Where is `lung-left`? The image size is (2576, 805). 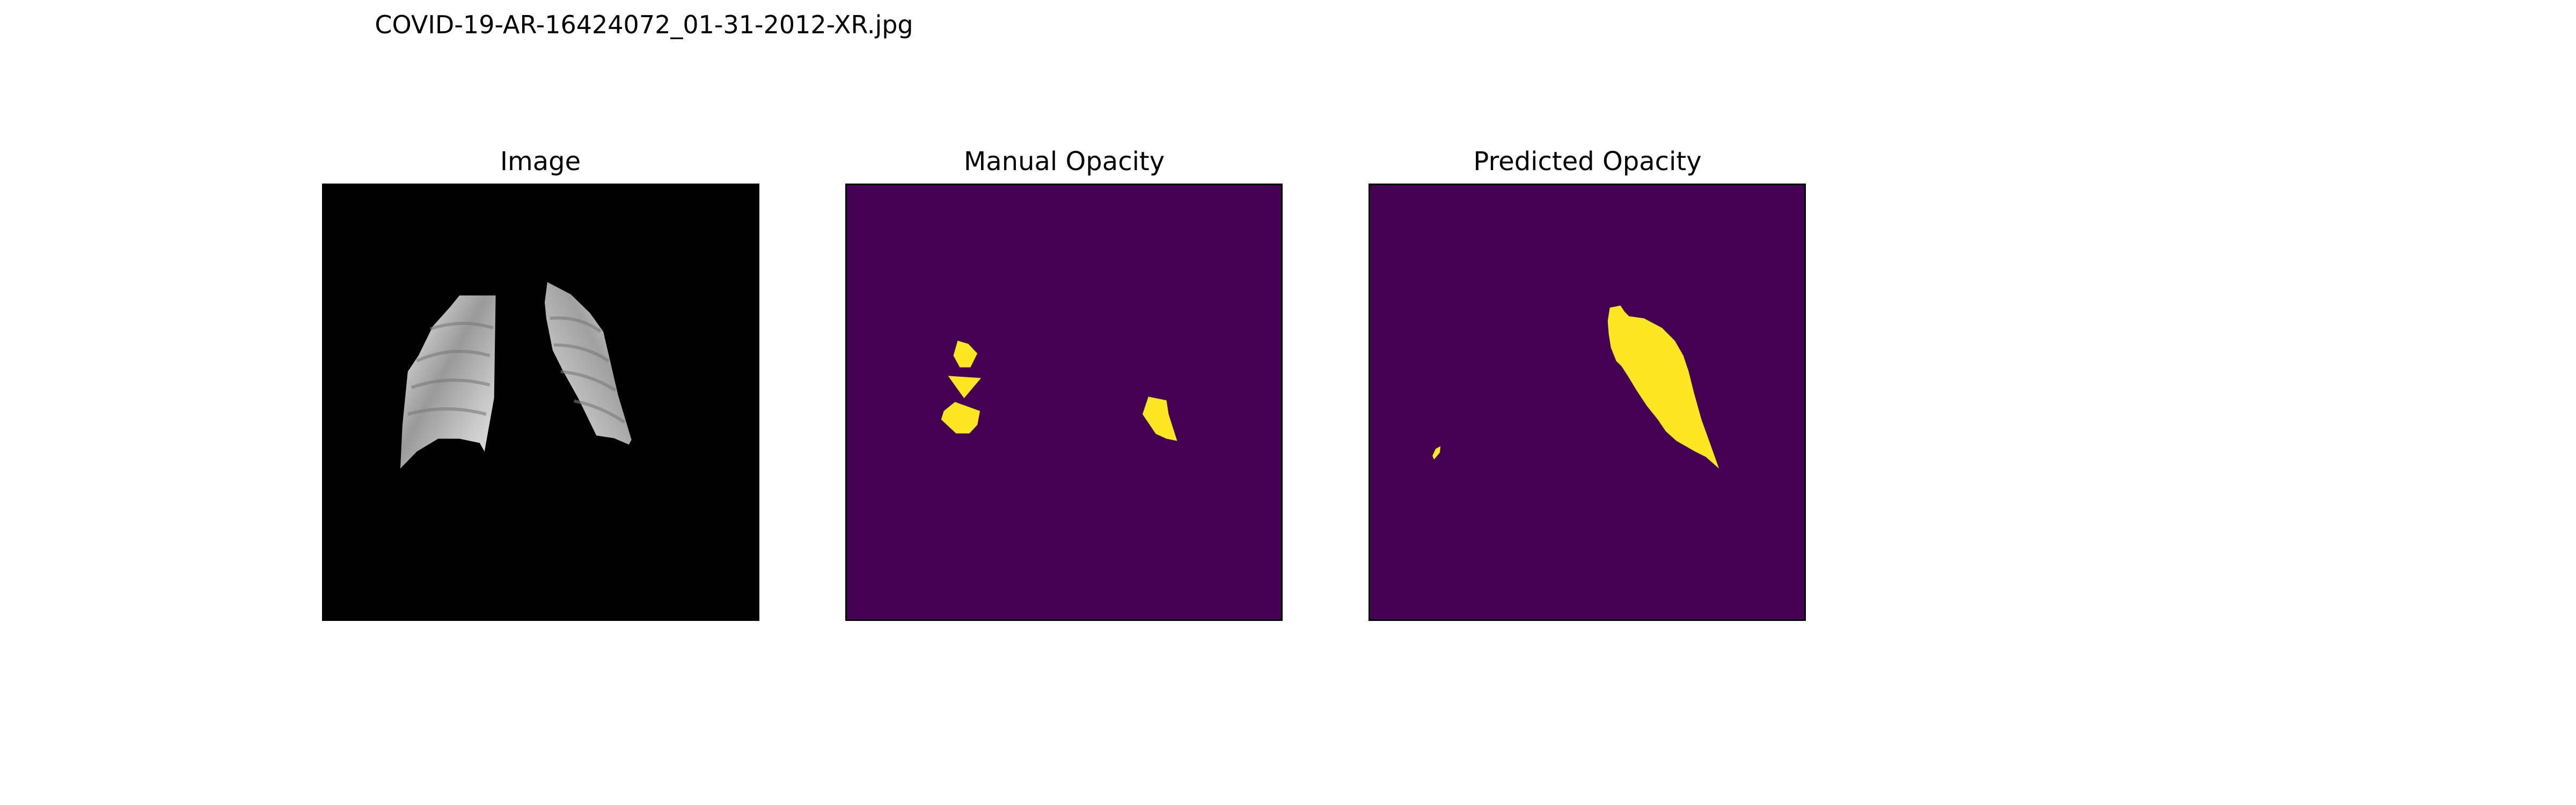
lung-left is located at coordinates (448, 382).